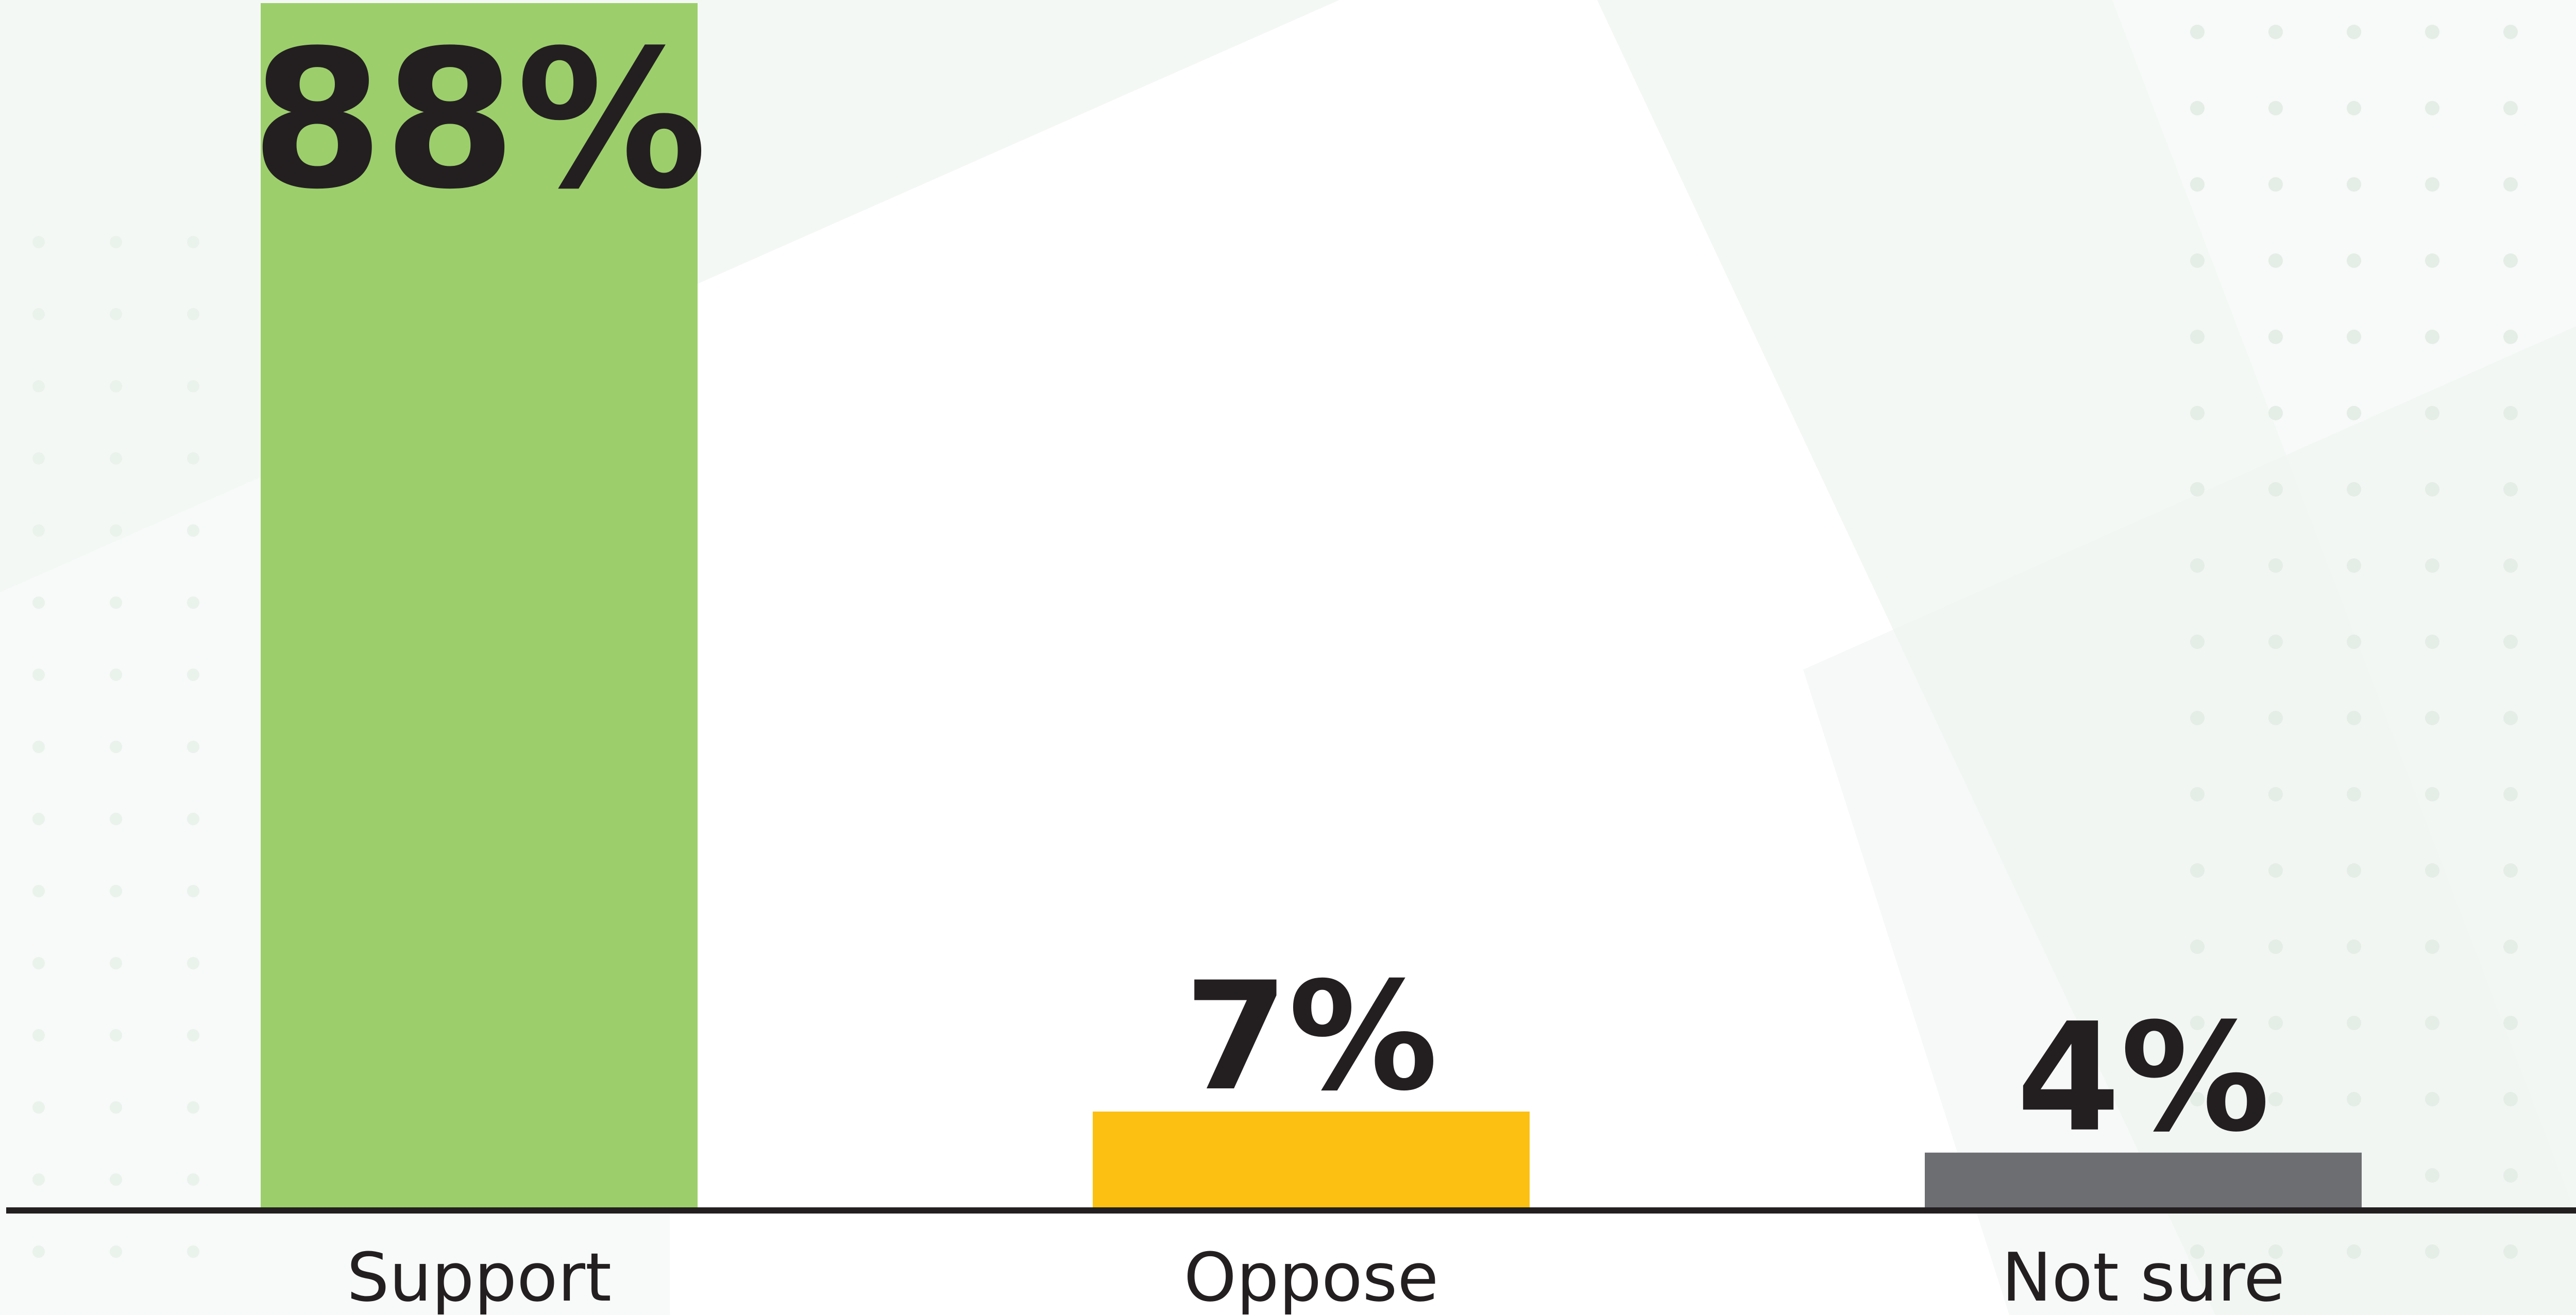 This screenshot has width=2576, height=1315. What do you see at coordinates (1311, 1276) in the screenshot?
I see `category-label-oppose: Oppose` at bounding box center [1311, 1276].